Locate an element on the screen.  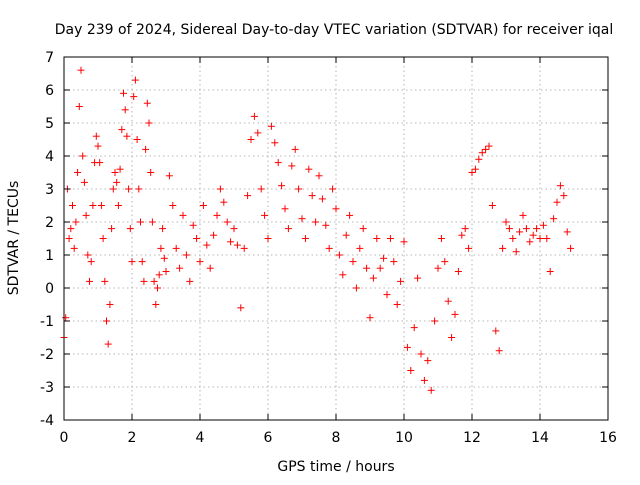
y-tick-label: -2 is located at coordinates (47, 355).